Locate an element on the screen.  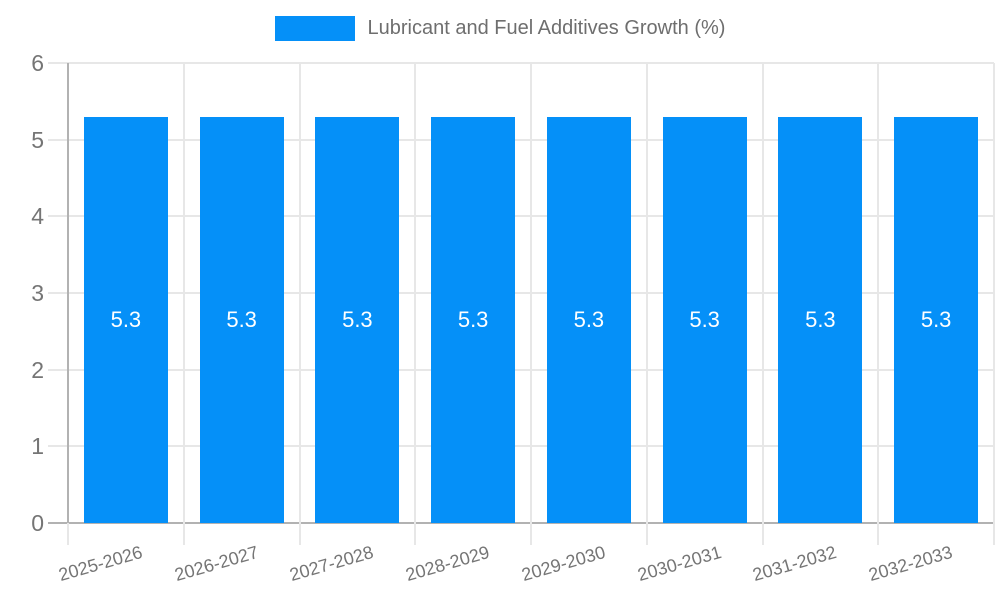
y-tick-label: 1 is located at coordinates (37, 446).